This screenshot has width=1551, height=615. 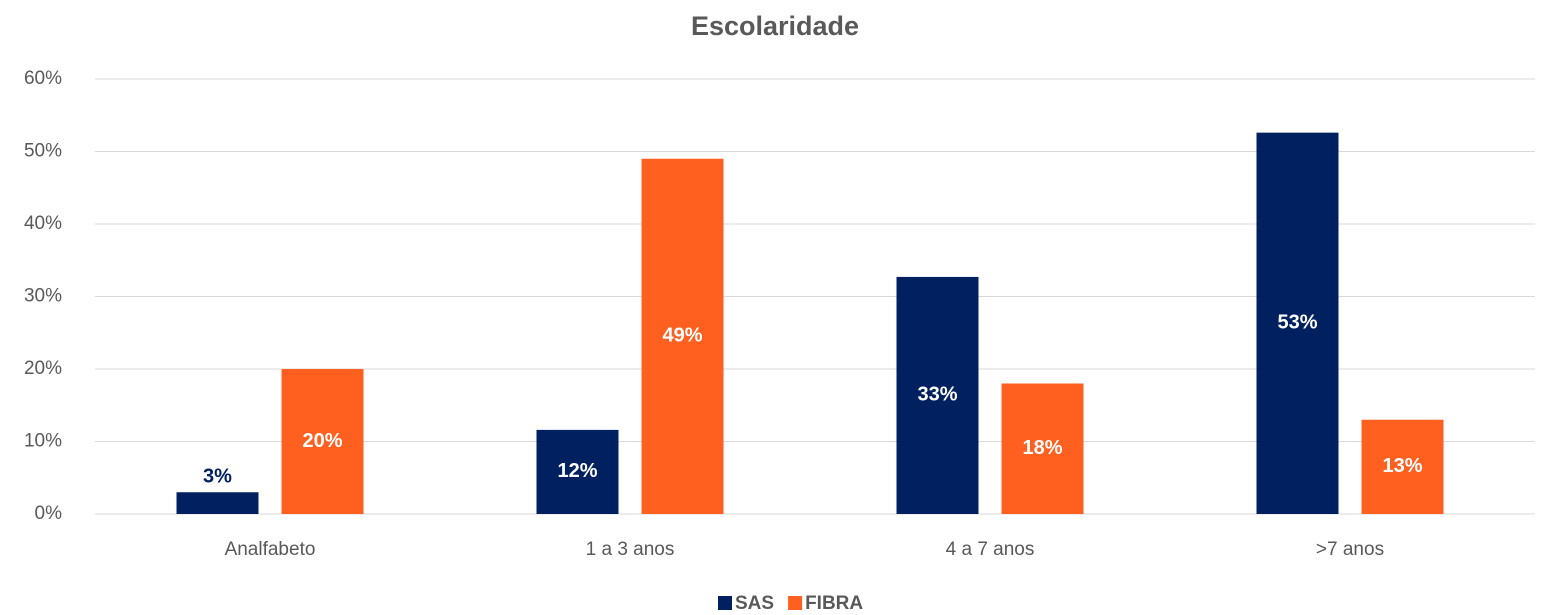 I want to click on legend-label: FIBRA, so click(x=834, y=603).